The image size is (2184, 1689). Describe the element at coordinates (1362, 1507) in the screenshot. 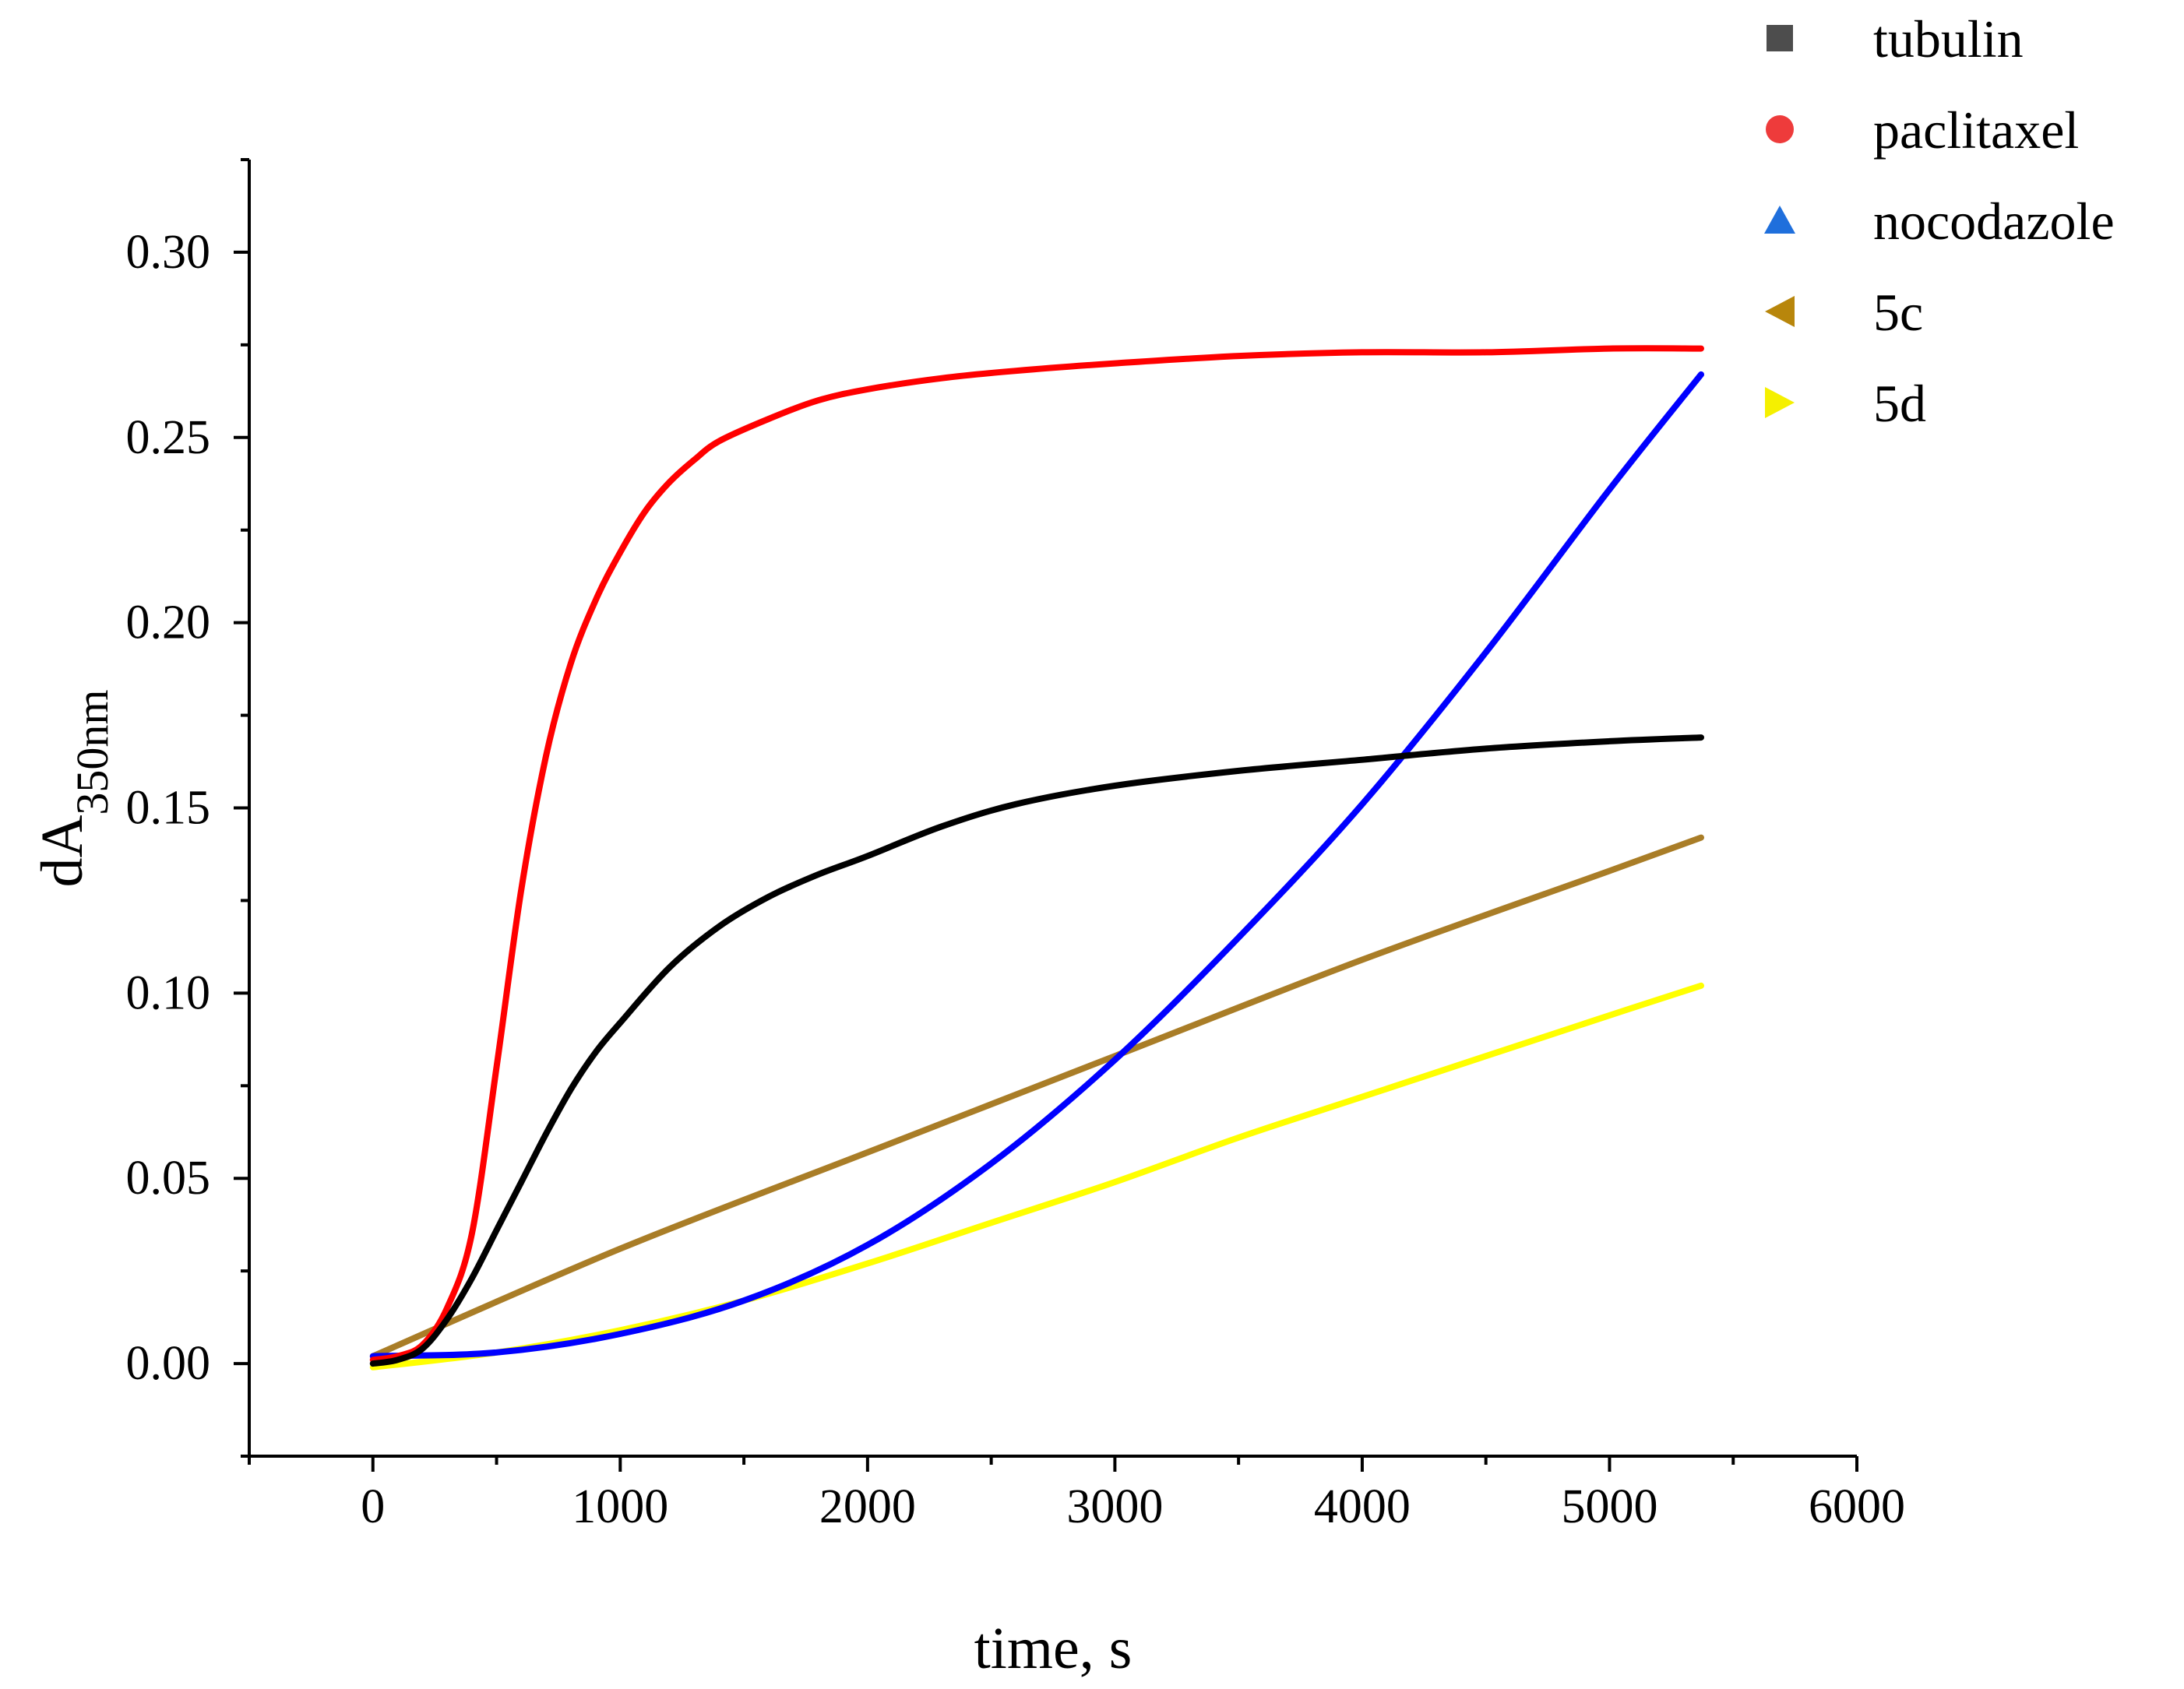

I see `x-tick-label: 4000` at that location.